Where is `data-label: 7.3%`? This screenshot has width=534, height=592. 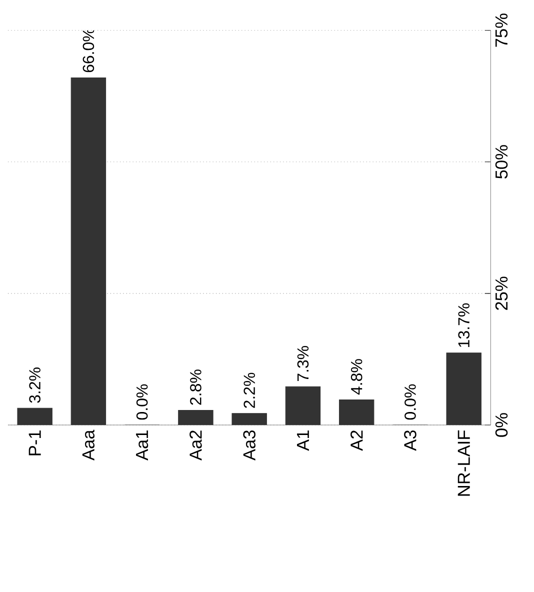 data-label: 7.3% is located at coordinates (303, 364).